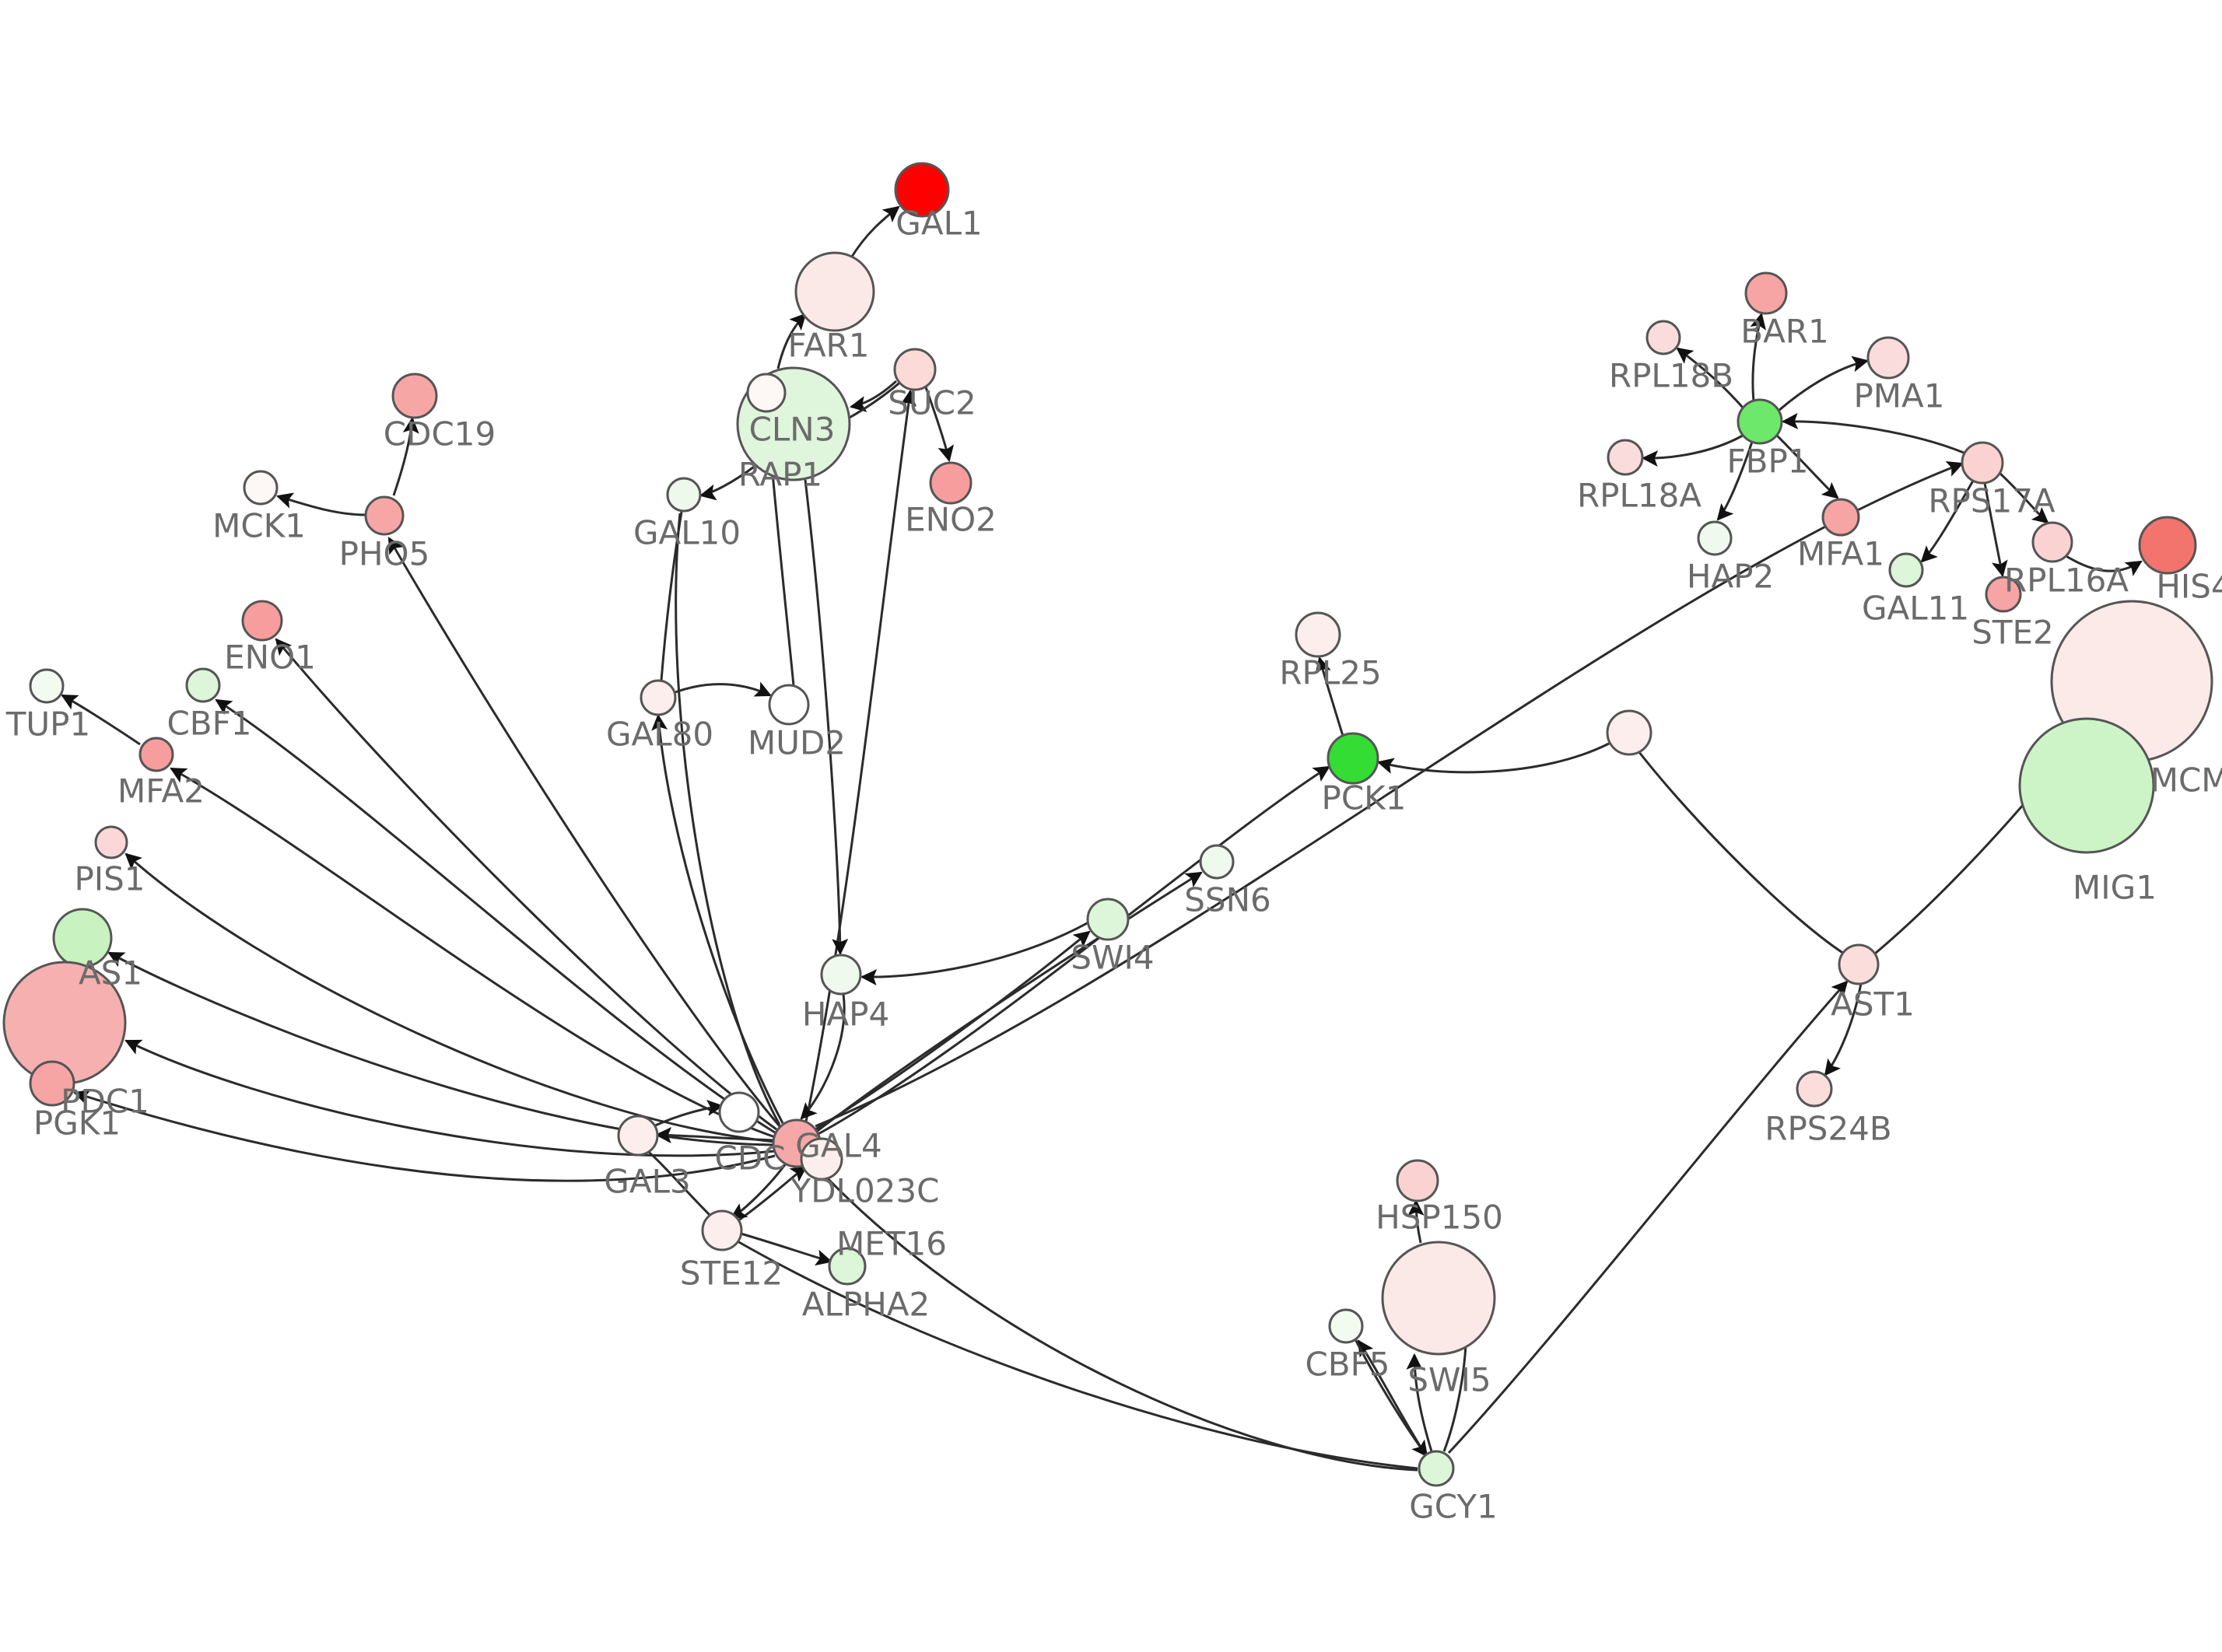 Image resolution: width=2222 pixels, height=1652 pixels. What do you see at coordinates (424, 1136) in the screenshot?
I see `edge-gal4-to-pgk1` at bounding box center [424, 1136].